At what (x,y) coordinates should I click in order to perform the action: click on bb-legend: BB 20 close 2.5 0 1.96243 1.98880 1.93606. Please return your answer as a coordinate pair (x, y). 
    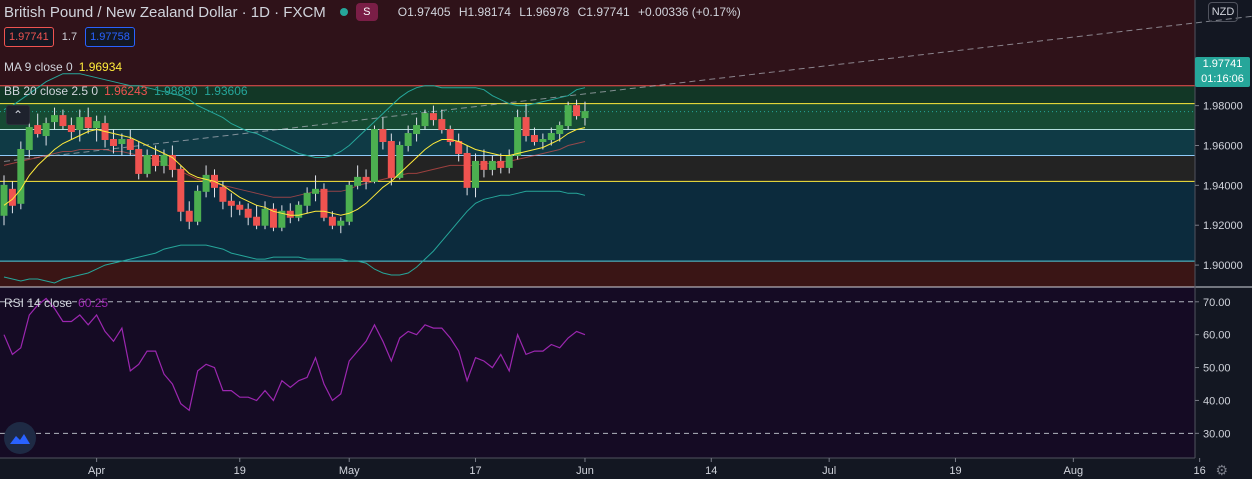
    Looking at the image, I should click on (126, 91).